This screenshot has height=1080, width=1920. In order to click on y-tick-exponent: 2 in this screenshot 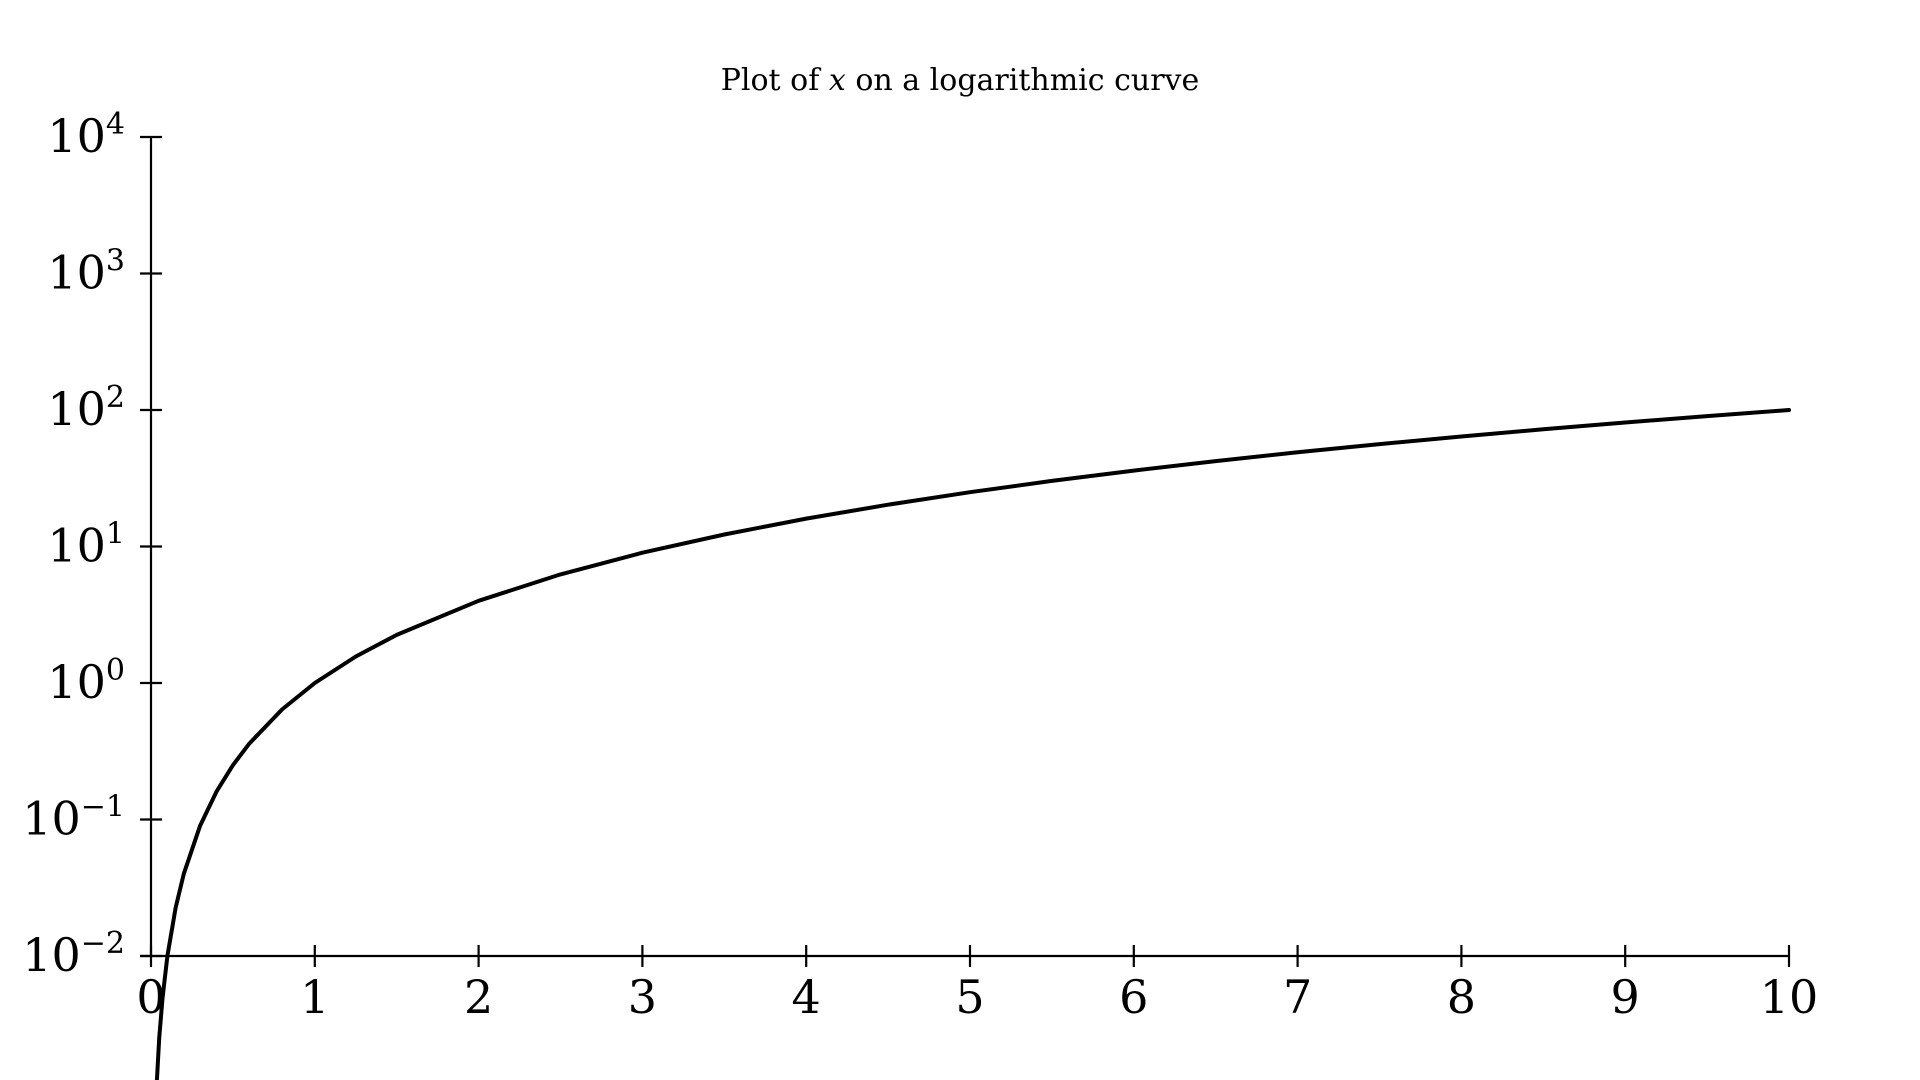, I will do `click(115, 397)`.